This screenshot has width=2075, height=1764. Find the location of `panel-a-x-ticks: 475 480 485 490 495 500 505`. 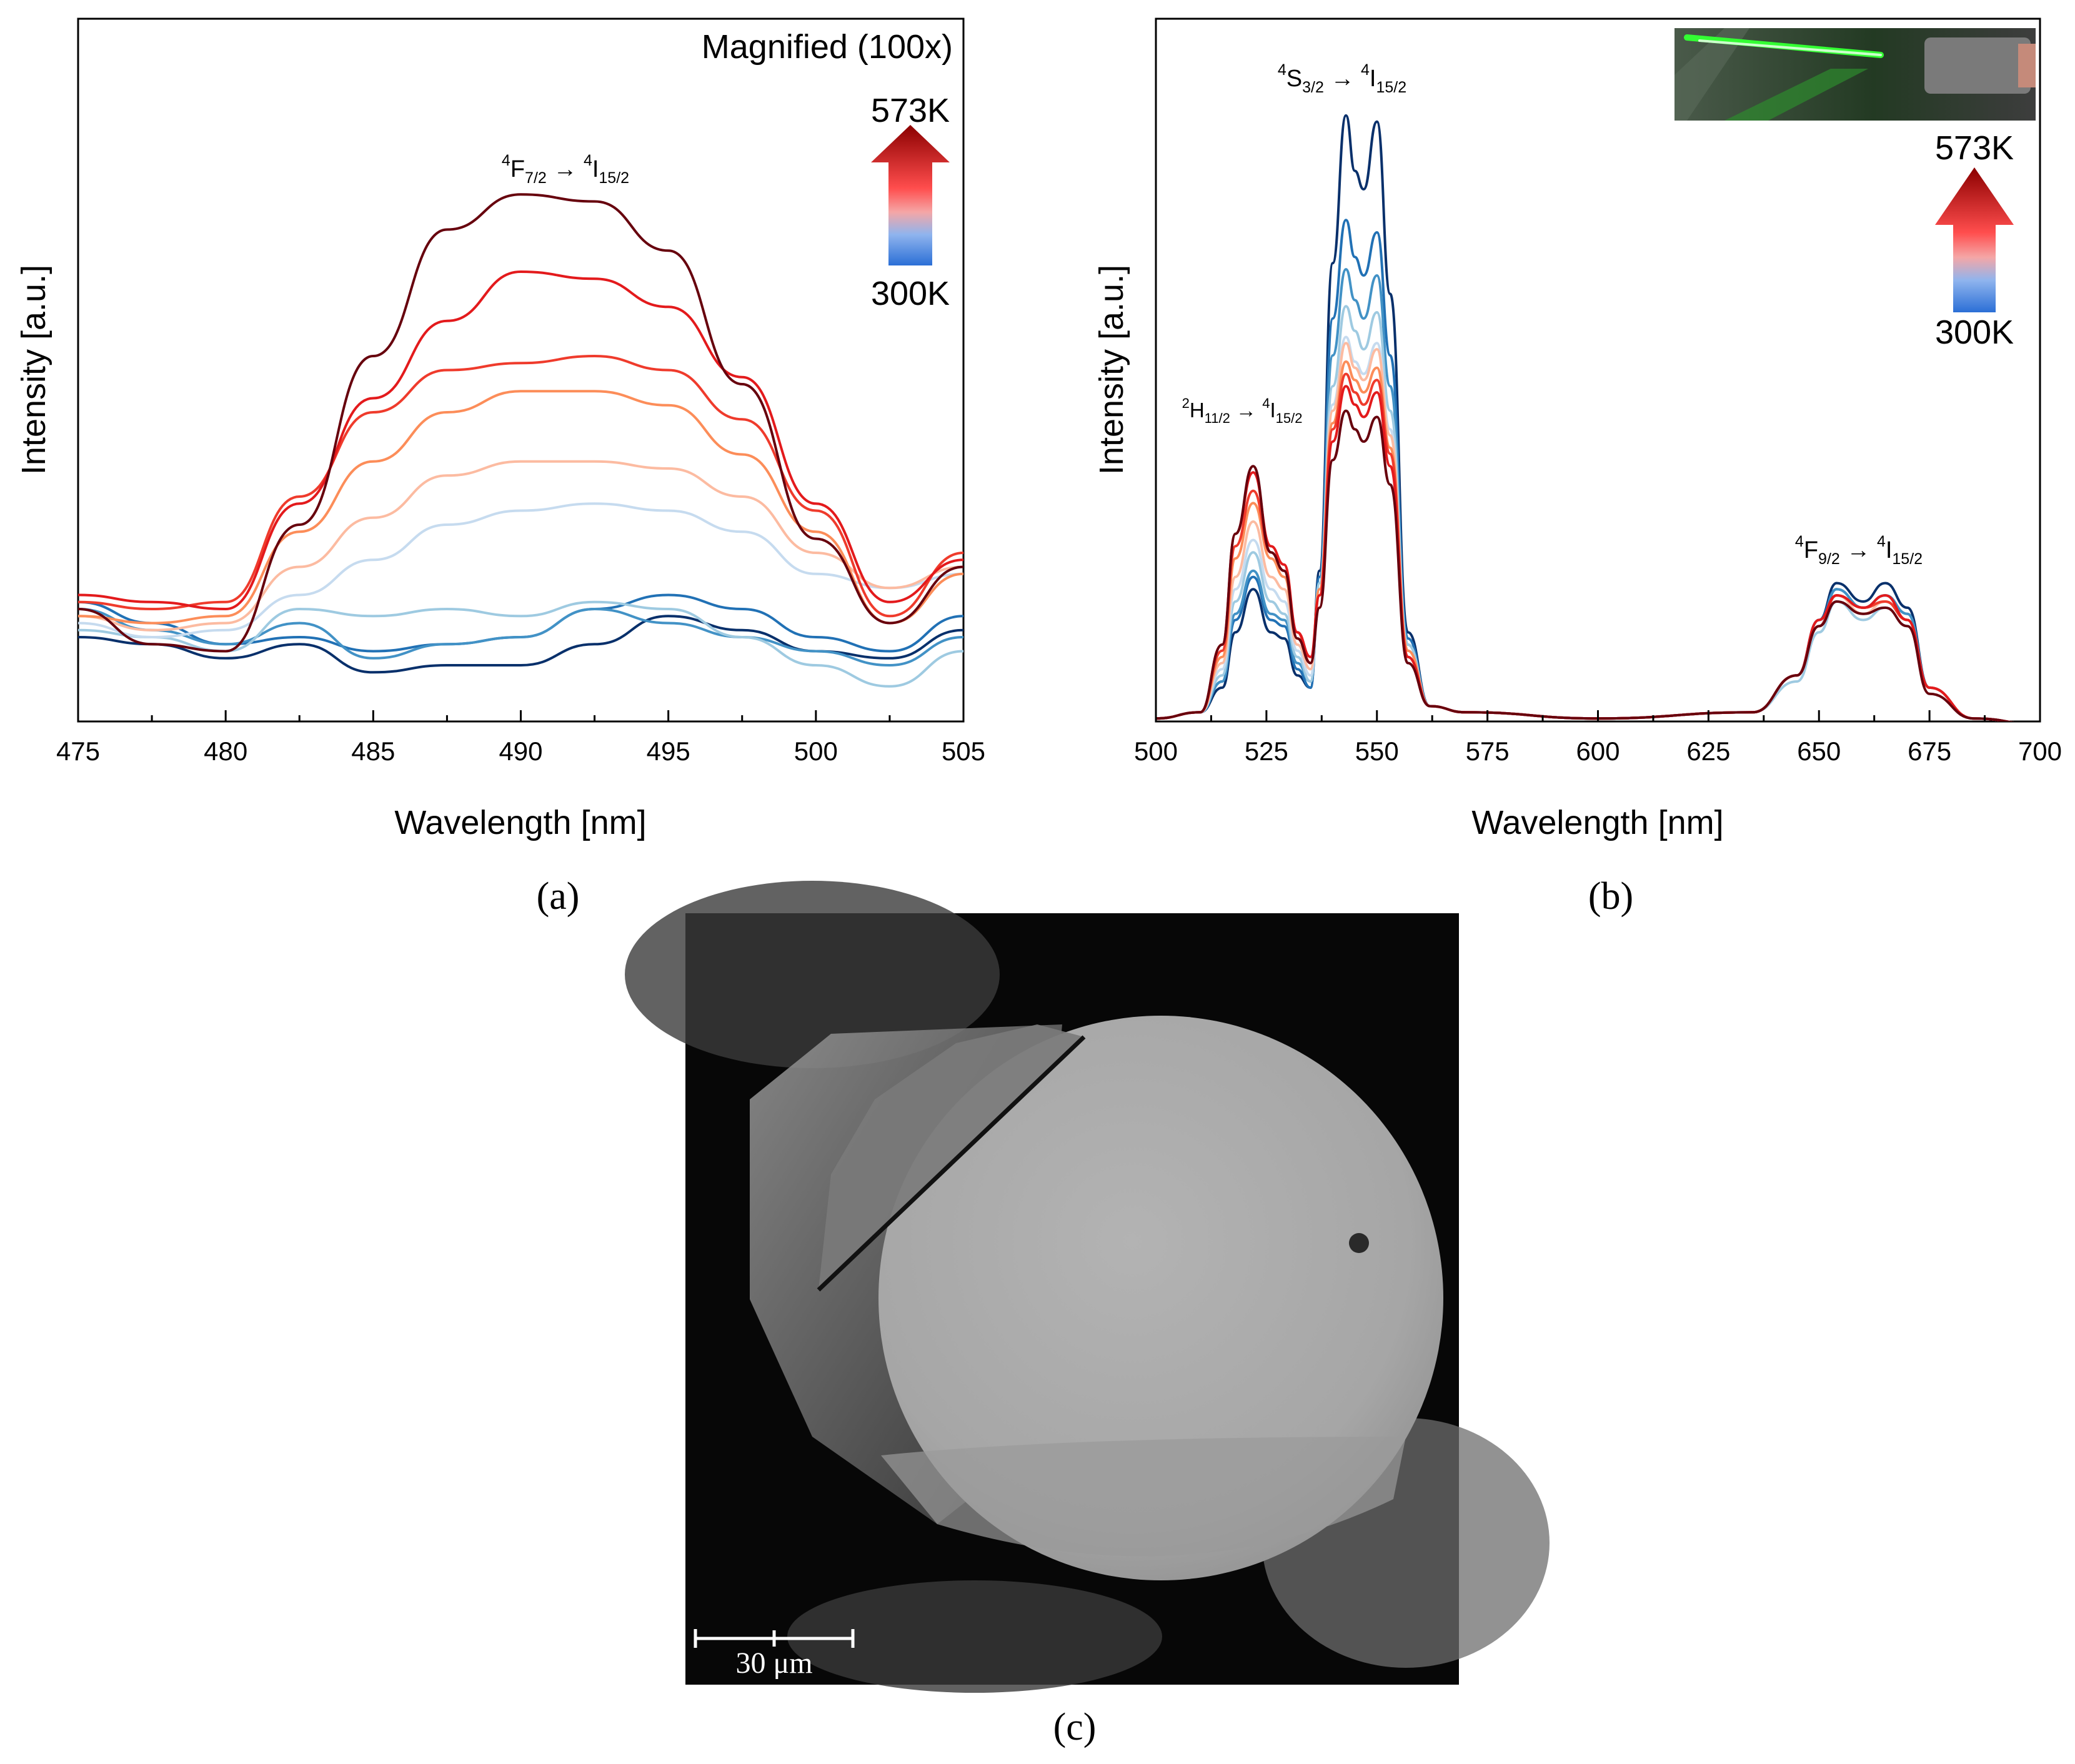

panel-a-x-ticks: 475 480 485 490 495 500 505 is located at coordinates (520, 738).